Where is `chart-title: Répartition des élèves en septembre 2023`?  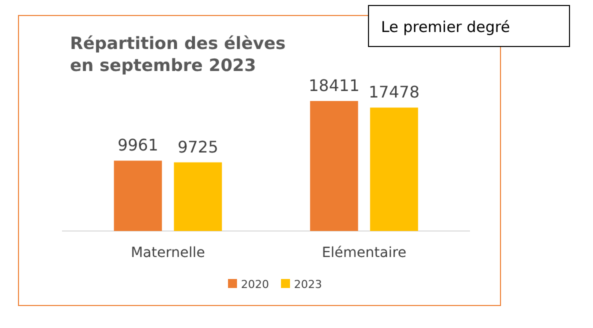
chart-title: Répartition des élèves en septembre 2023 is located at coordinates (178, 55).